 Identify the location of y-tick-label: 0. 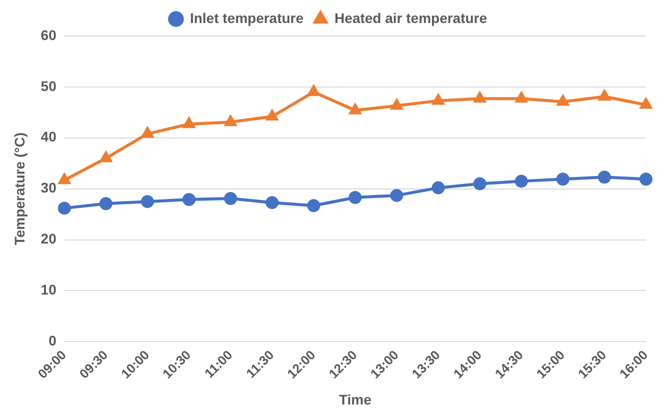
(52, 340).